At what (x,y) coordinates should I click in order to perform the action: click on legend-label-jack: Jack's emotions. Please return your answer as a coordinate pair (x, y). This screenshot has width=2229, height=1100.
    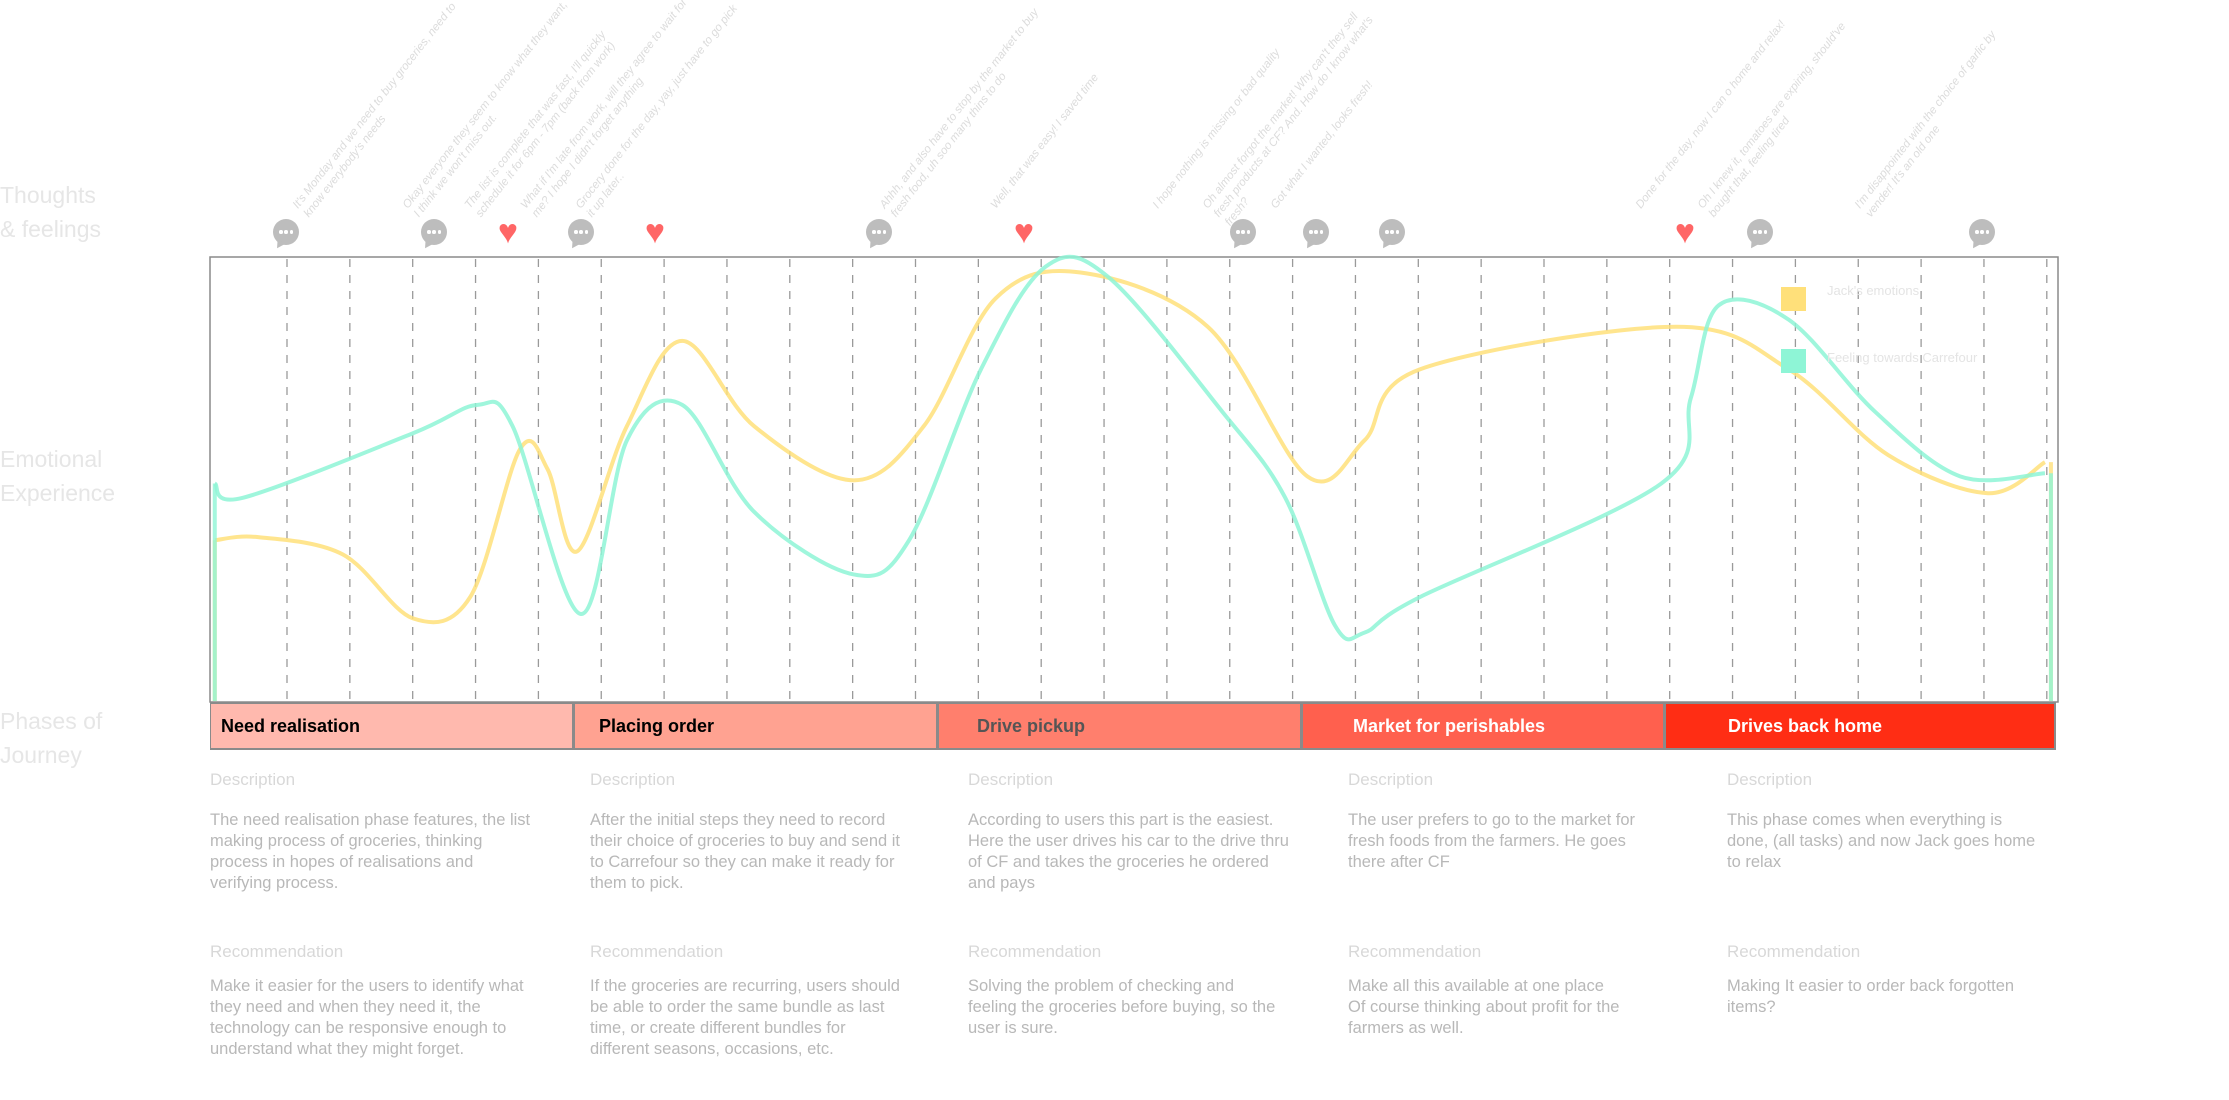
    Looking at the image, I should click on (1873, 290).